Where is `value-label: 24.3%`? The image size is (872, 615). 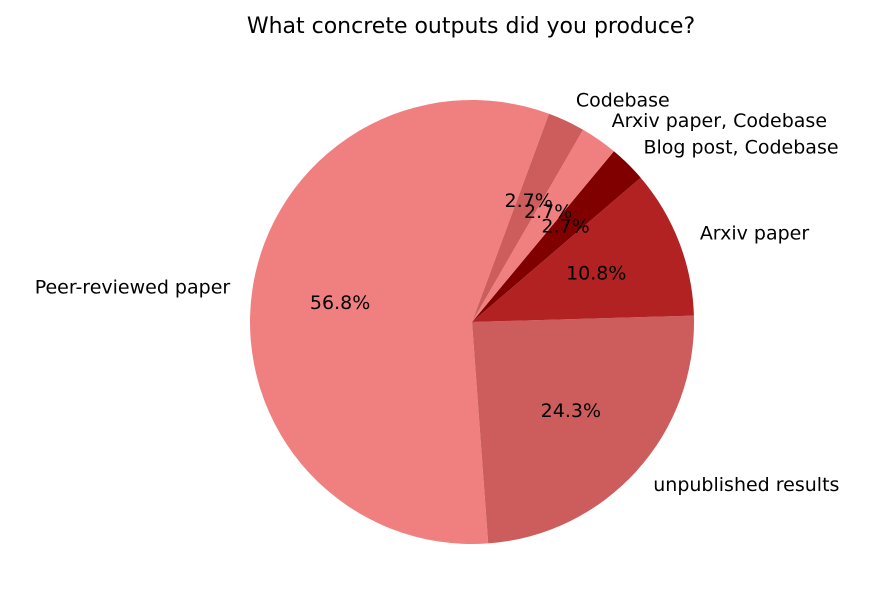 value-label: 24.3% is located at coordinates (571, 411).